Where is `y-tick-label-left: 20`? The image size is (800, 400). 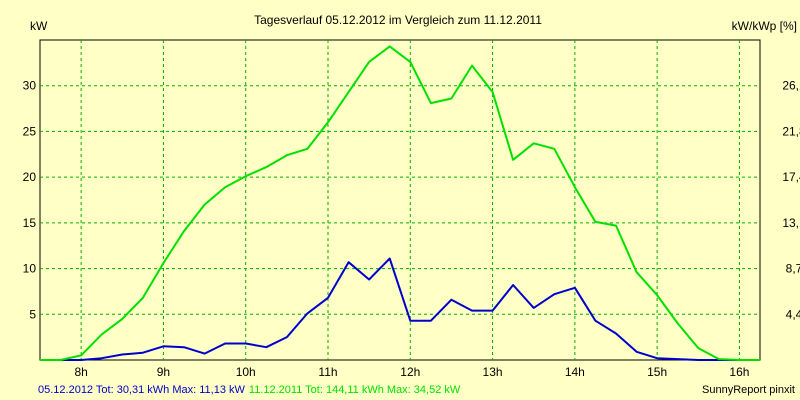
y-tick-label-left: 20 is located at coordinates (30, 177).